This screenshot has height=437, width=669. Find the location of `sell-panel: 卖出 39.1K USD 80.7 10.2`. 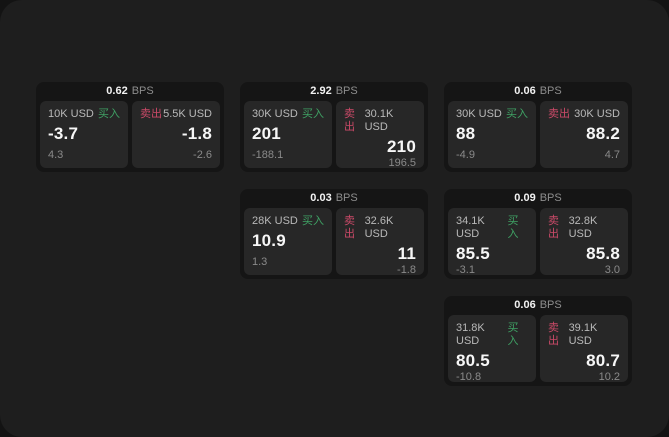

sell-panel: 卖出 39.1K USD 80.7 10.2 is located at coordinates (584, 349).